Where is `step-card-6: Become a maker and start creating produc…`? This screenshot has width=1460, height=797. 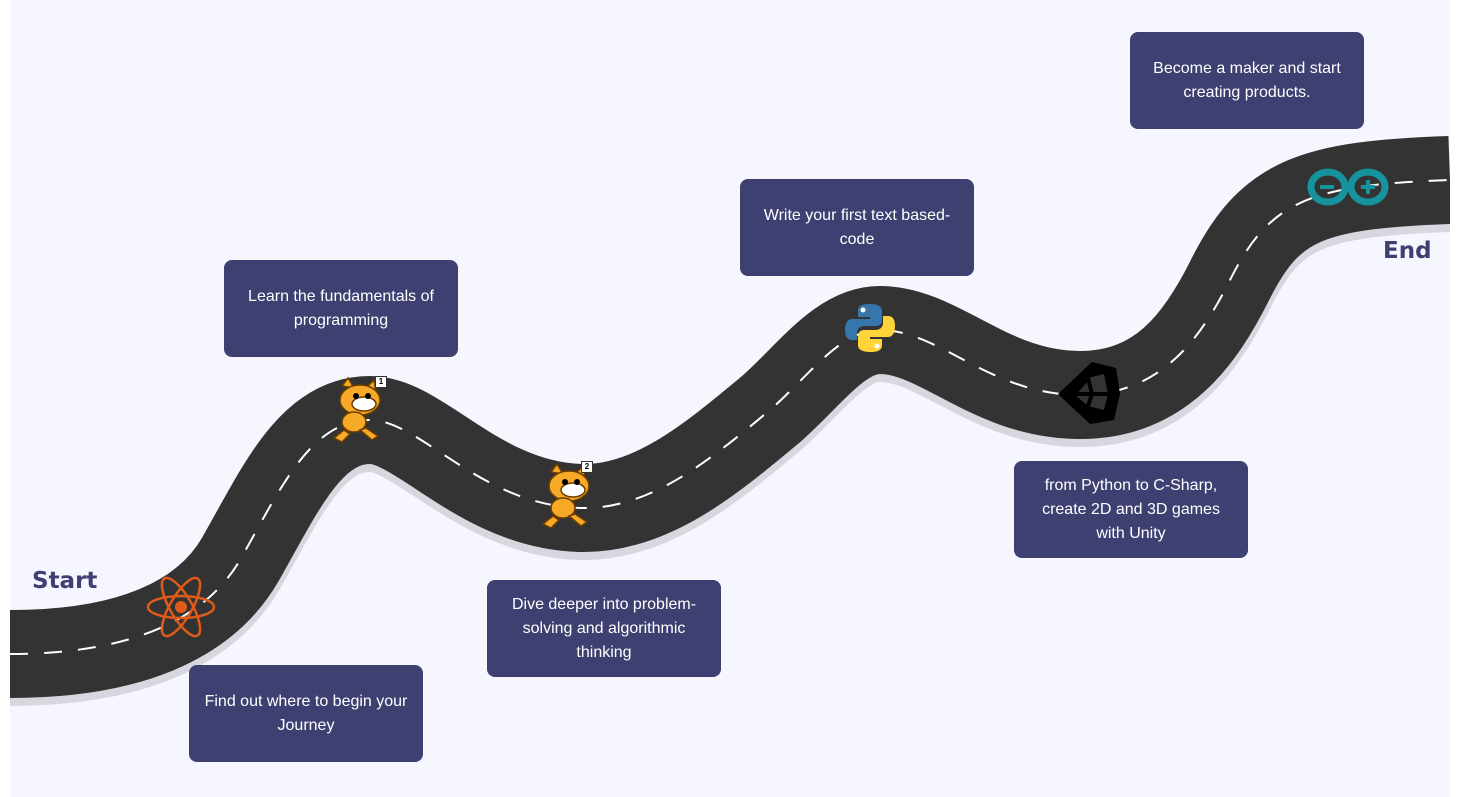
step-card-6: Become a maker and start creating produc… is located at coordinates (1247, 80).